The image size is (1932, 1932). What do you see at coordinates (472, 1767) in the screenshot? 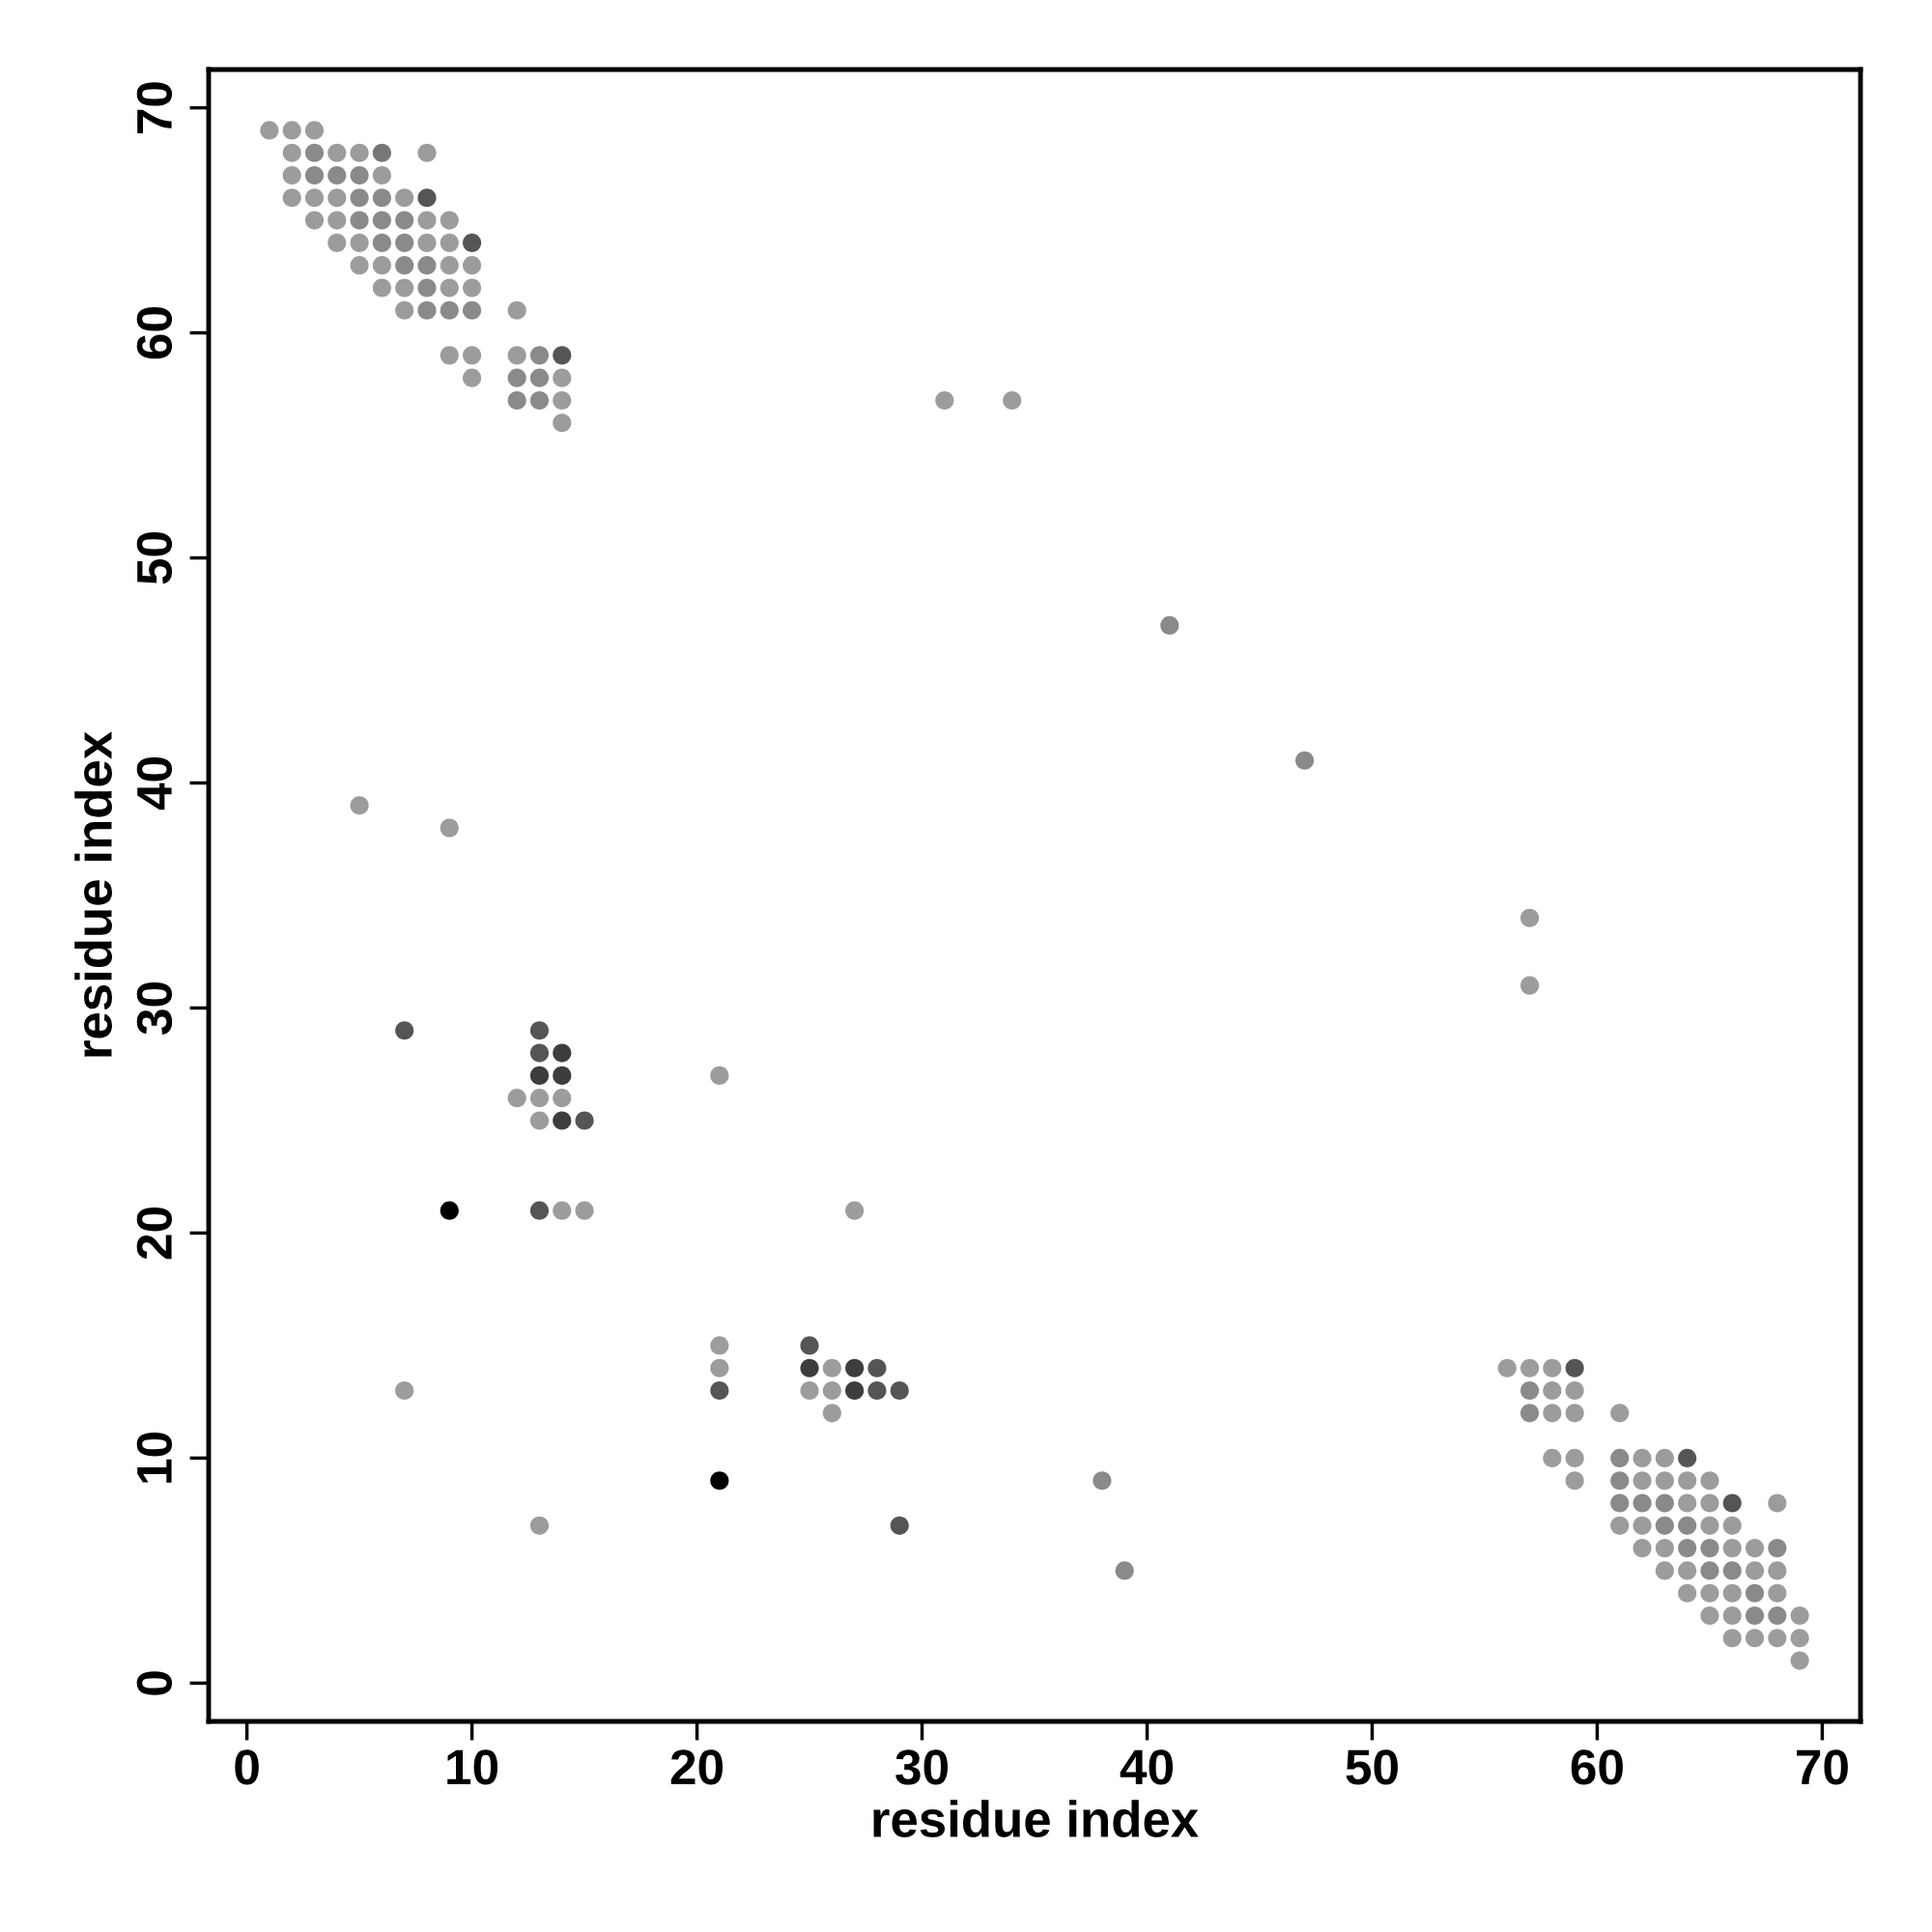
I see `x-tick-label: 10` at bounding box center [472, 1767].